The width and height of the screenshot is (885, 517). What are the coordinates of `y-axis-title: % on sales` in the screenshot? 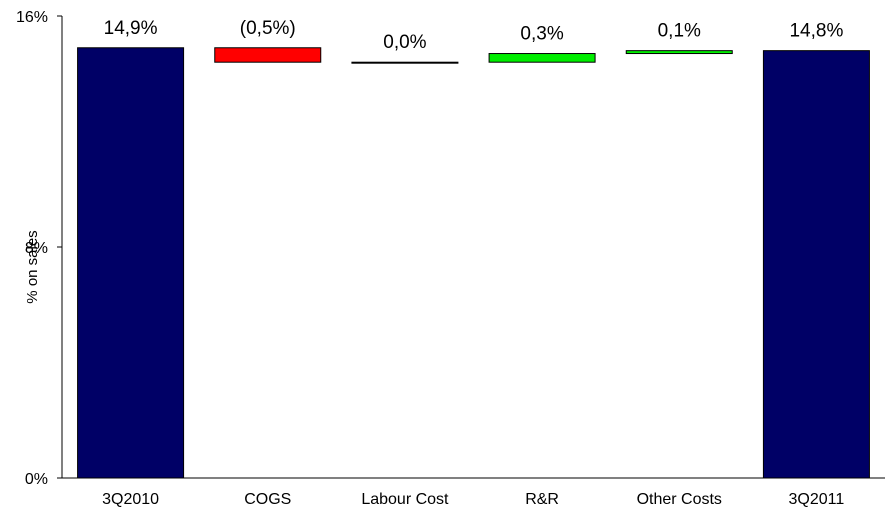 It's located at (32, 266).